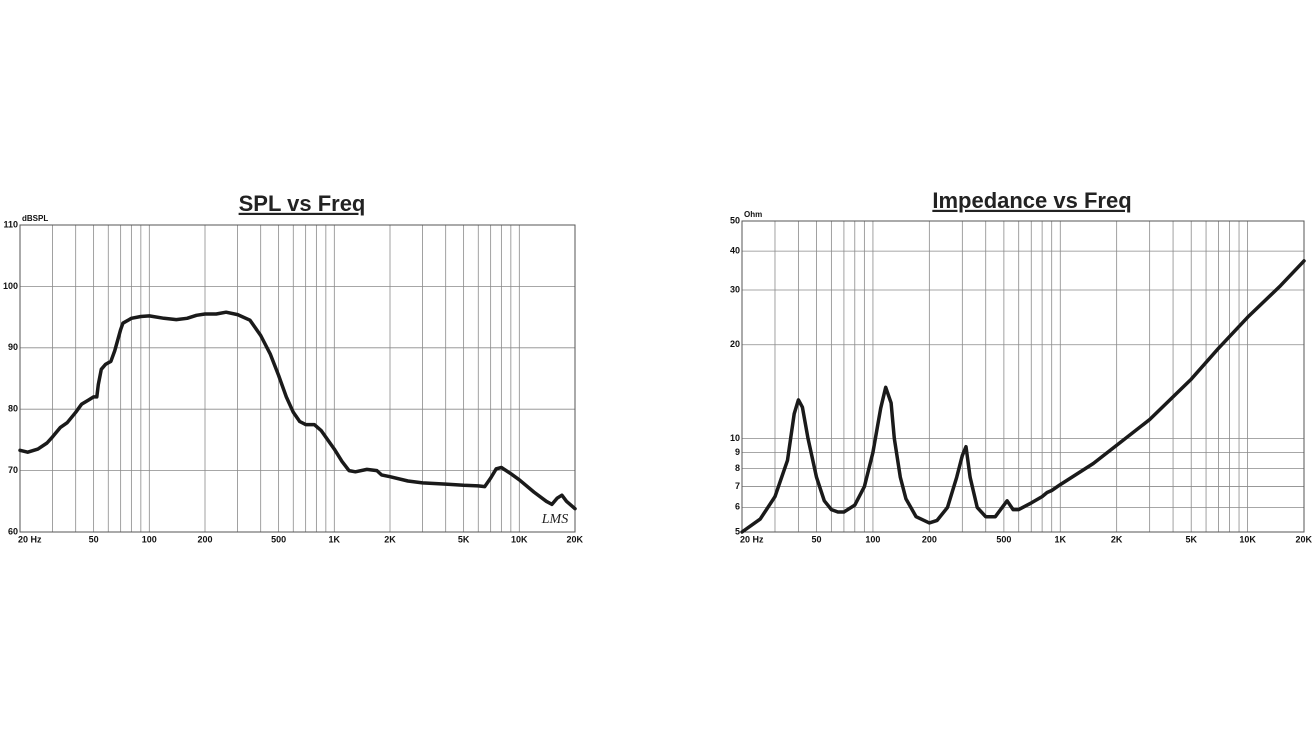  I want to click on y-tick-label: 60, so click(13, 531).